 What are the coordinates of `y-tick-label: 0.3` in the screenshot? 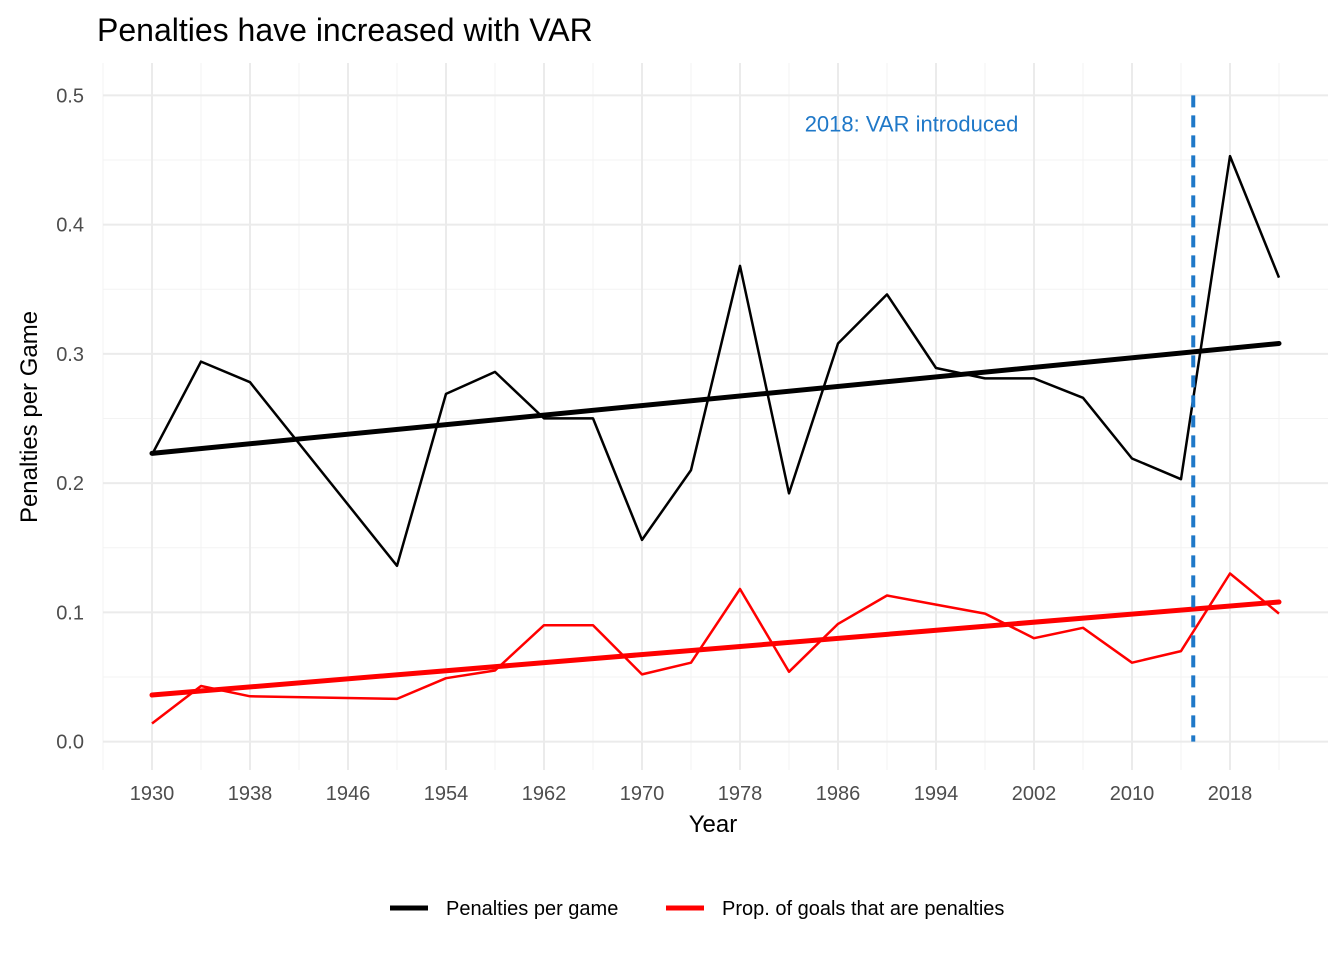 It's located at (70, 355).